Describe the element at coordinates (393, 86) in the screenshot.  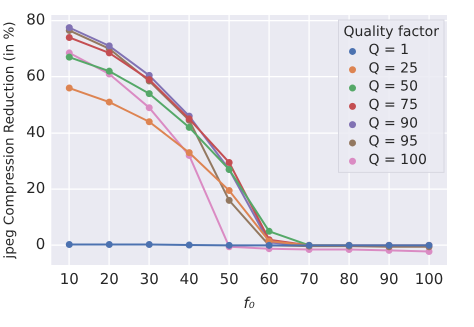
I see `legend-label: Q = 50` at that location.